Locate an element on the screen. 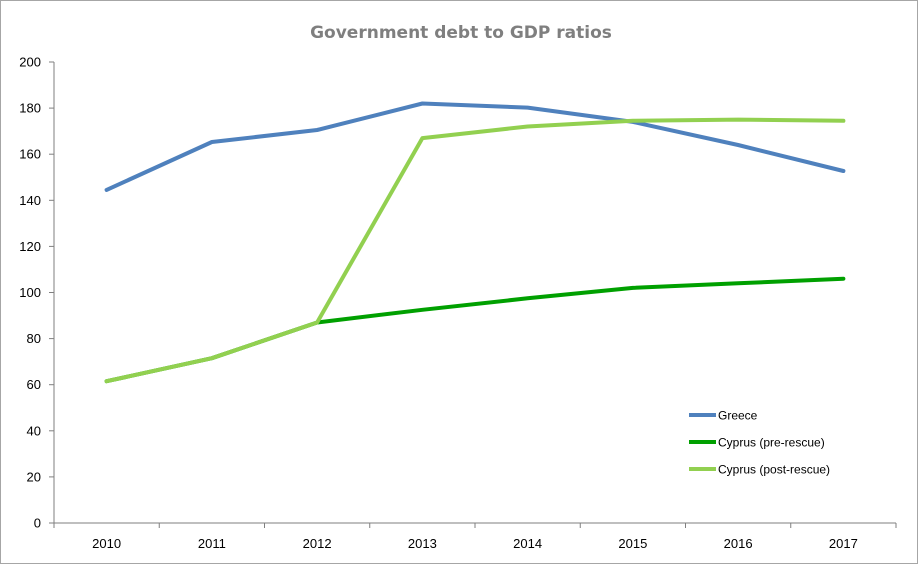 The height and width of the screenshot is (564, 918). y-tick-label: 0 is located at coordinates (37, 523).